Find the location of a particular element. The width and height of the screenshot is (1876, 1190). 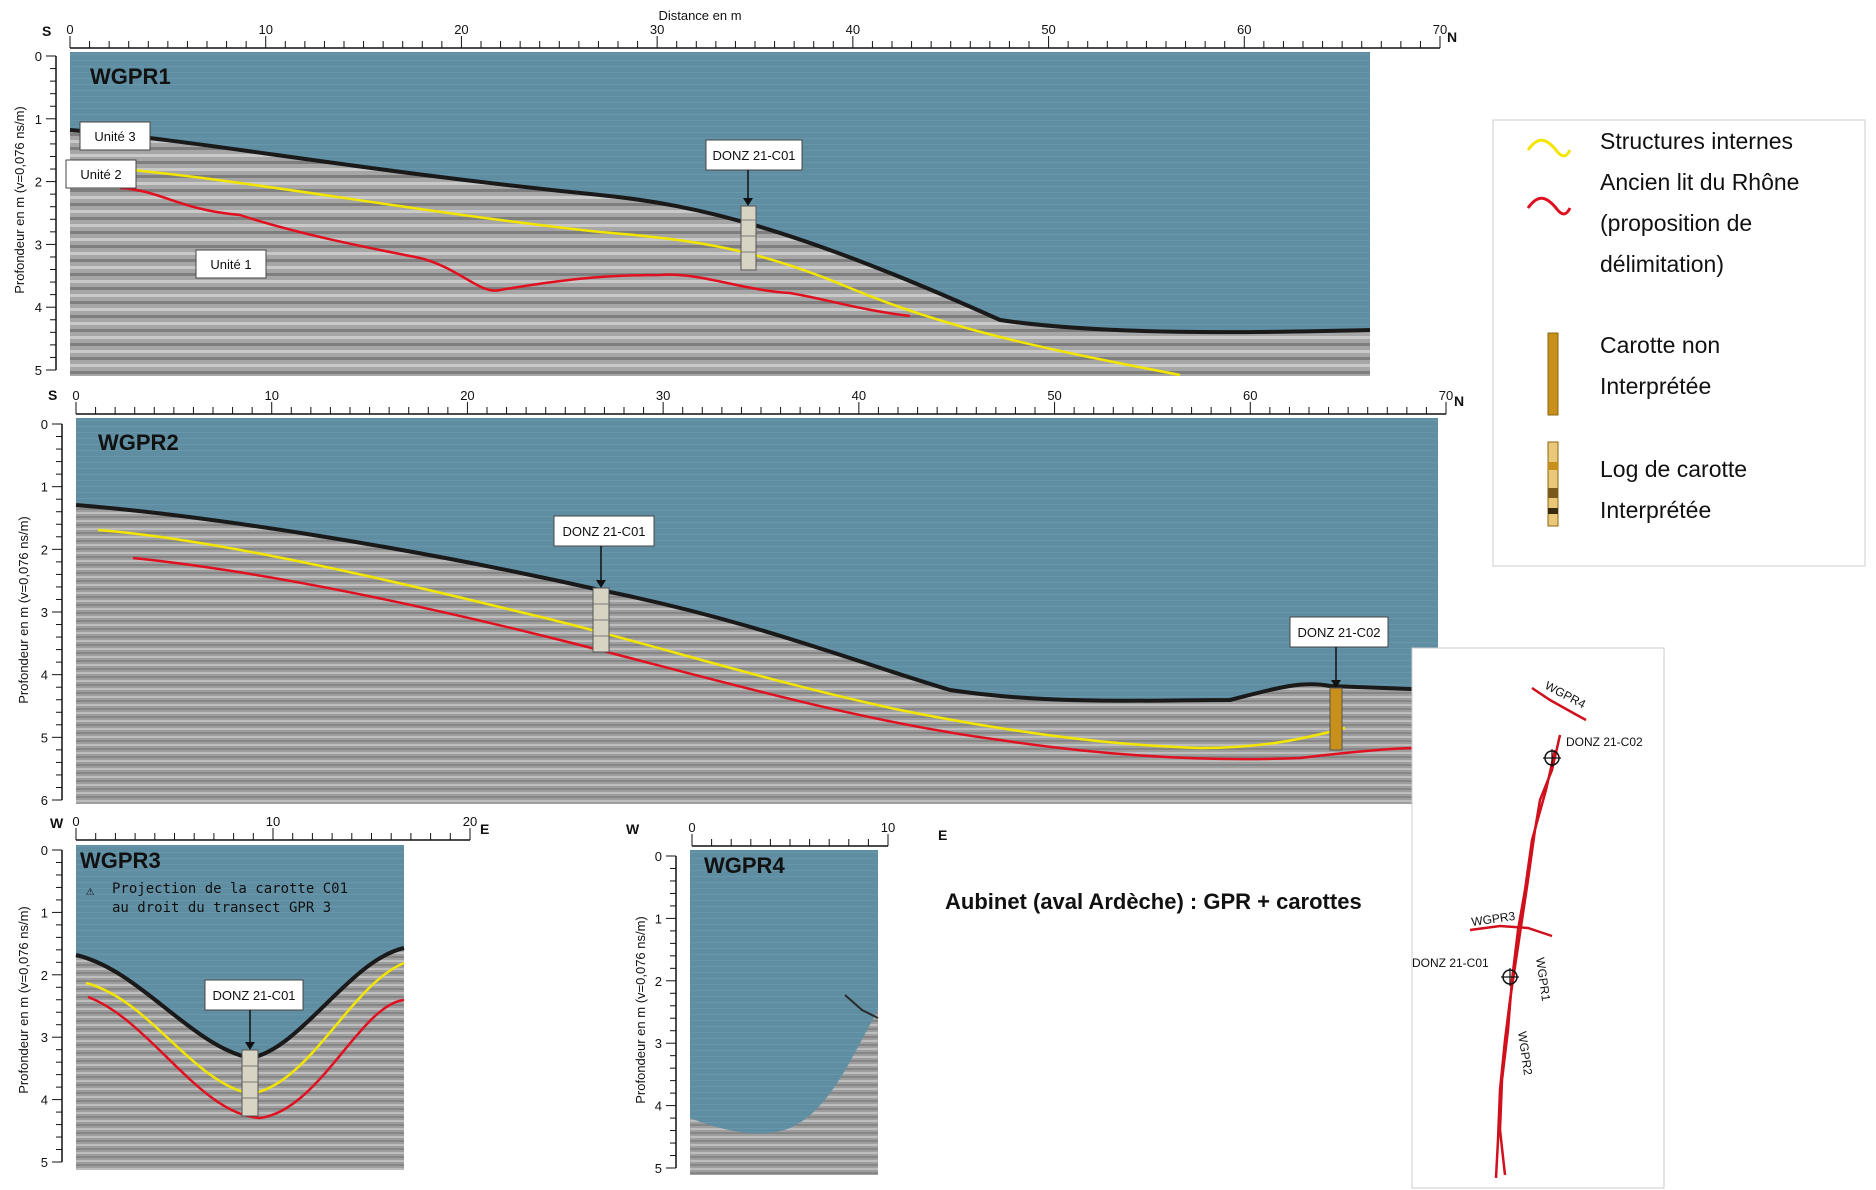

wgpr1-internal-structure-line is located at coordinates (645, 271).